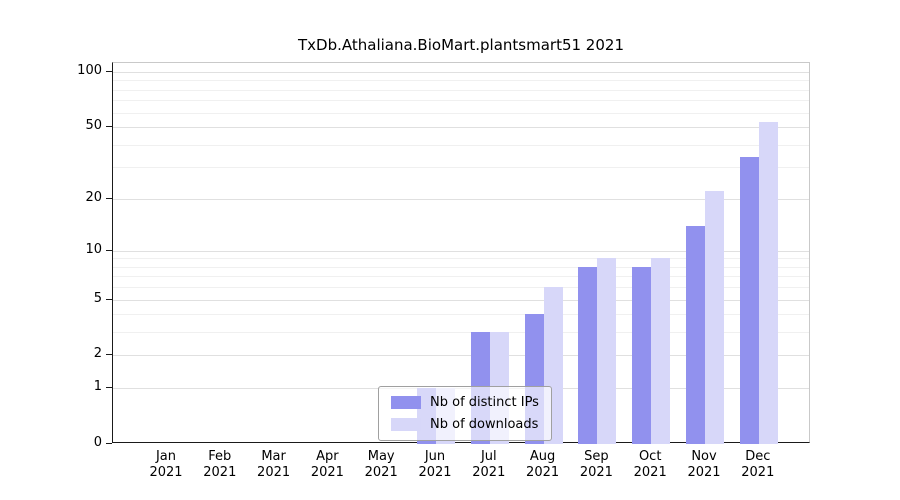 The height and width of the screenshot is (500, 900). I want to click on chart-title: TxDb.Athaliana.BioMart.plantsmart51 2021, so click(460, 45).